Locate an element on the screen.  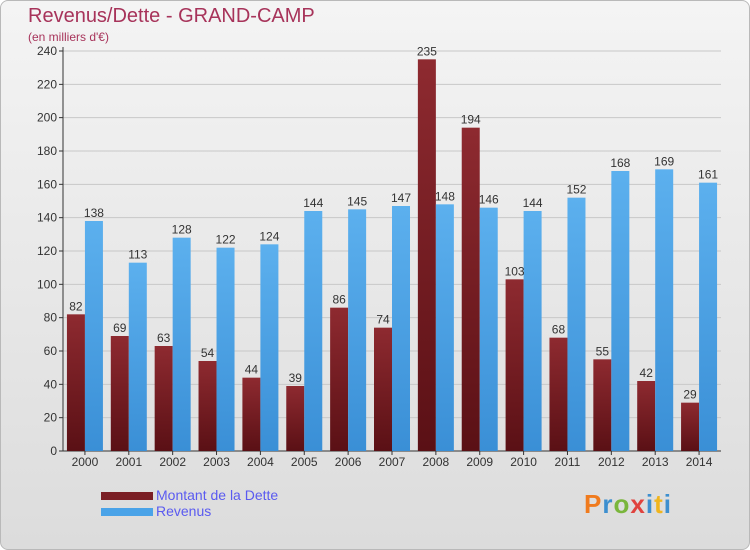
x-tick-label: 2000 is located at coordinates (85, 462).